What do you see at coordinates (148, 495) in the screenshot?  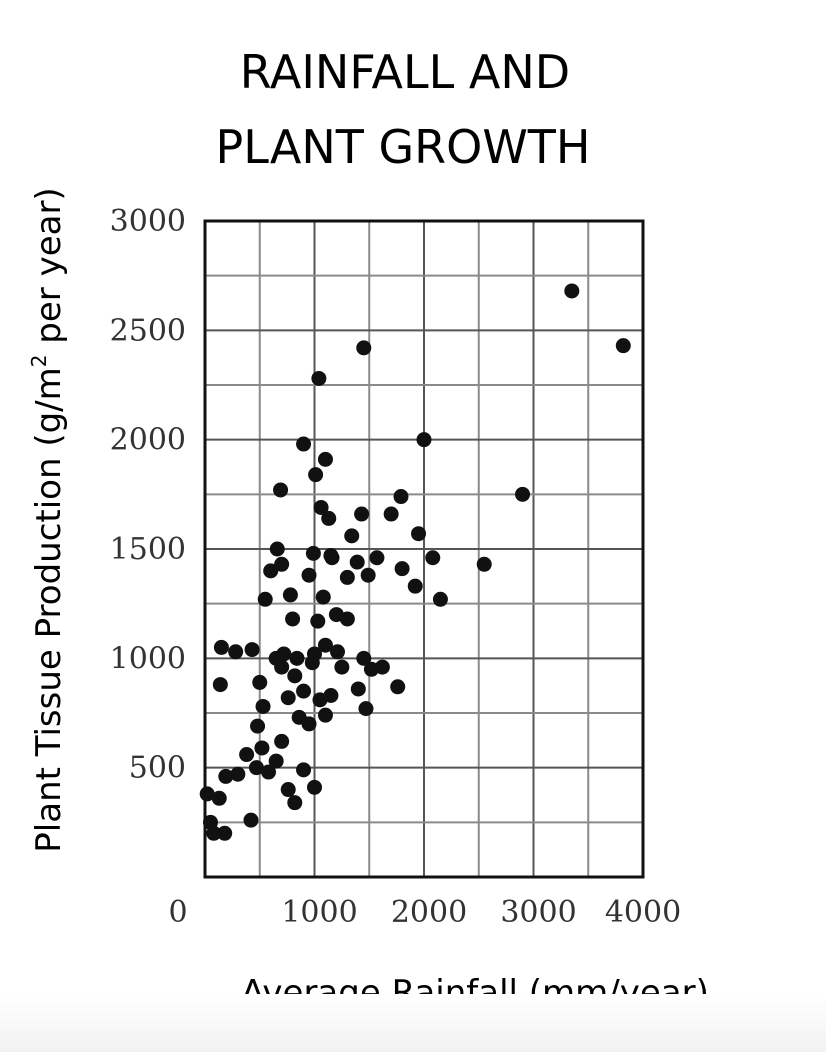 I see `y-tick-labels: 500 1000 1500 2000 2500 3000` at bounding box center [148, 495].